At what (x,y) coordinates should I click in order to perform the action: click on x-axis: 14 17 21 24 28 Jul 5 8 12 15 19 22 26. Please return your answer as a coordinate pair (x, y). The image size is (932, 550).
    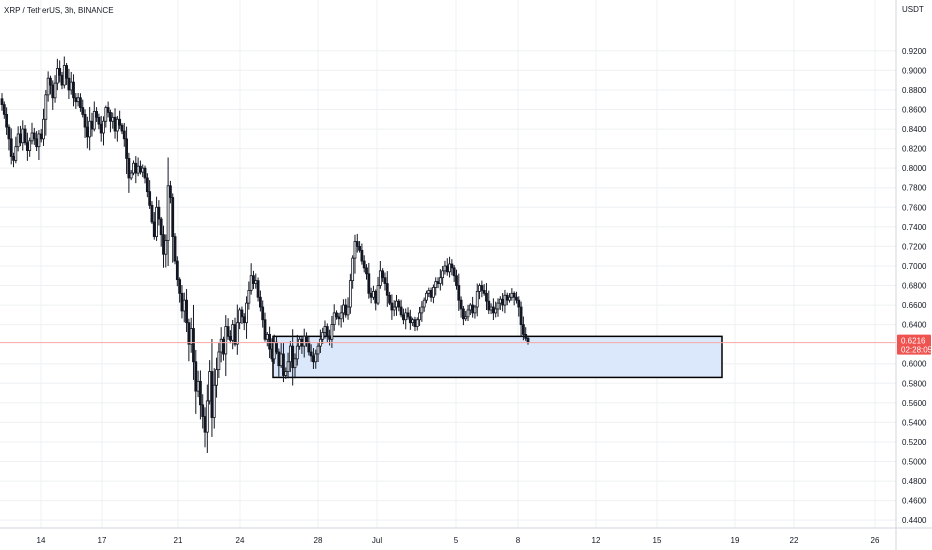
    Looking at the image, I should click on (466, 536).